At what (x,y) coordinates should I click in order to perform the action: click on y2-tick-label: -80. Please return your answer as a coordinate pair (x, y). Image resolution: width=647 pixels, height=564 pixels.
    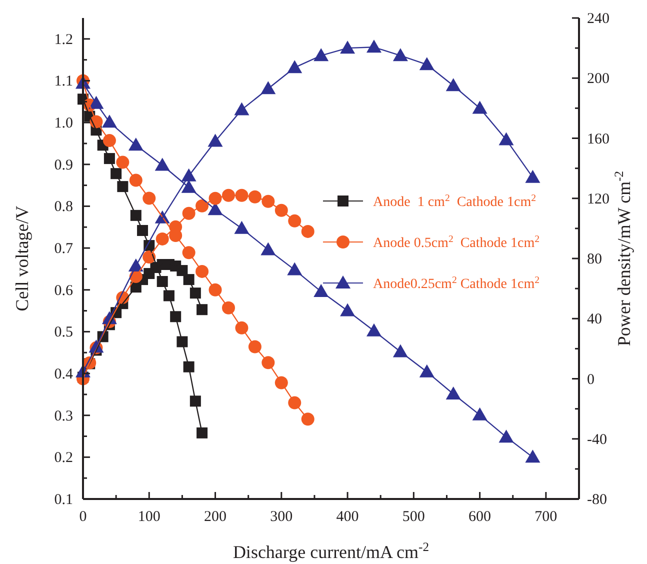
    Looking at the image, I should click on (597, 500).